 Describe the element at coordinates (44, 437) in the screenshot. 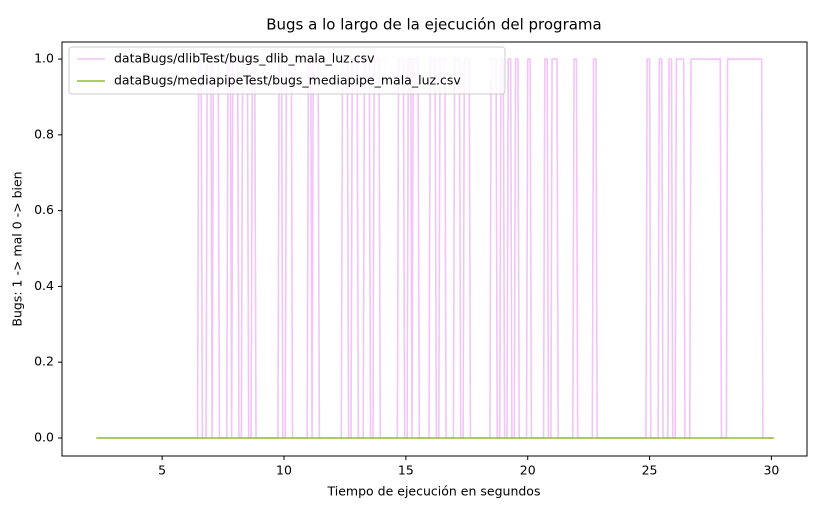

I see `y-tick-label: 0.0` at that location.